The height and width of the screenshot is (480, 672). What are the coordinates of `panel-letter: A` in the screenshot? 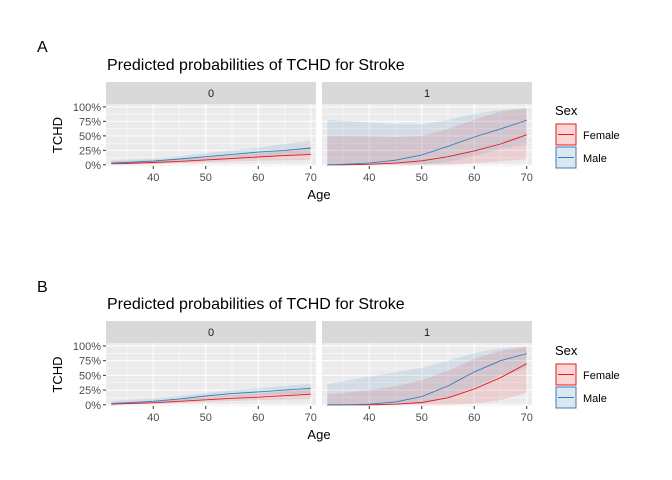 It's located at (42, 47).